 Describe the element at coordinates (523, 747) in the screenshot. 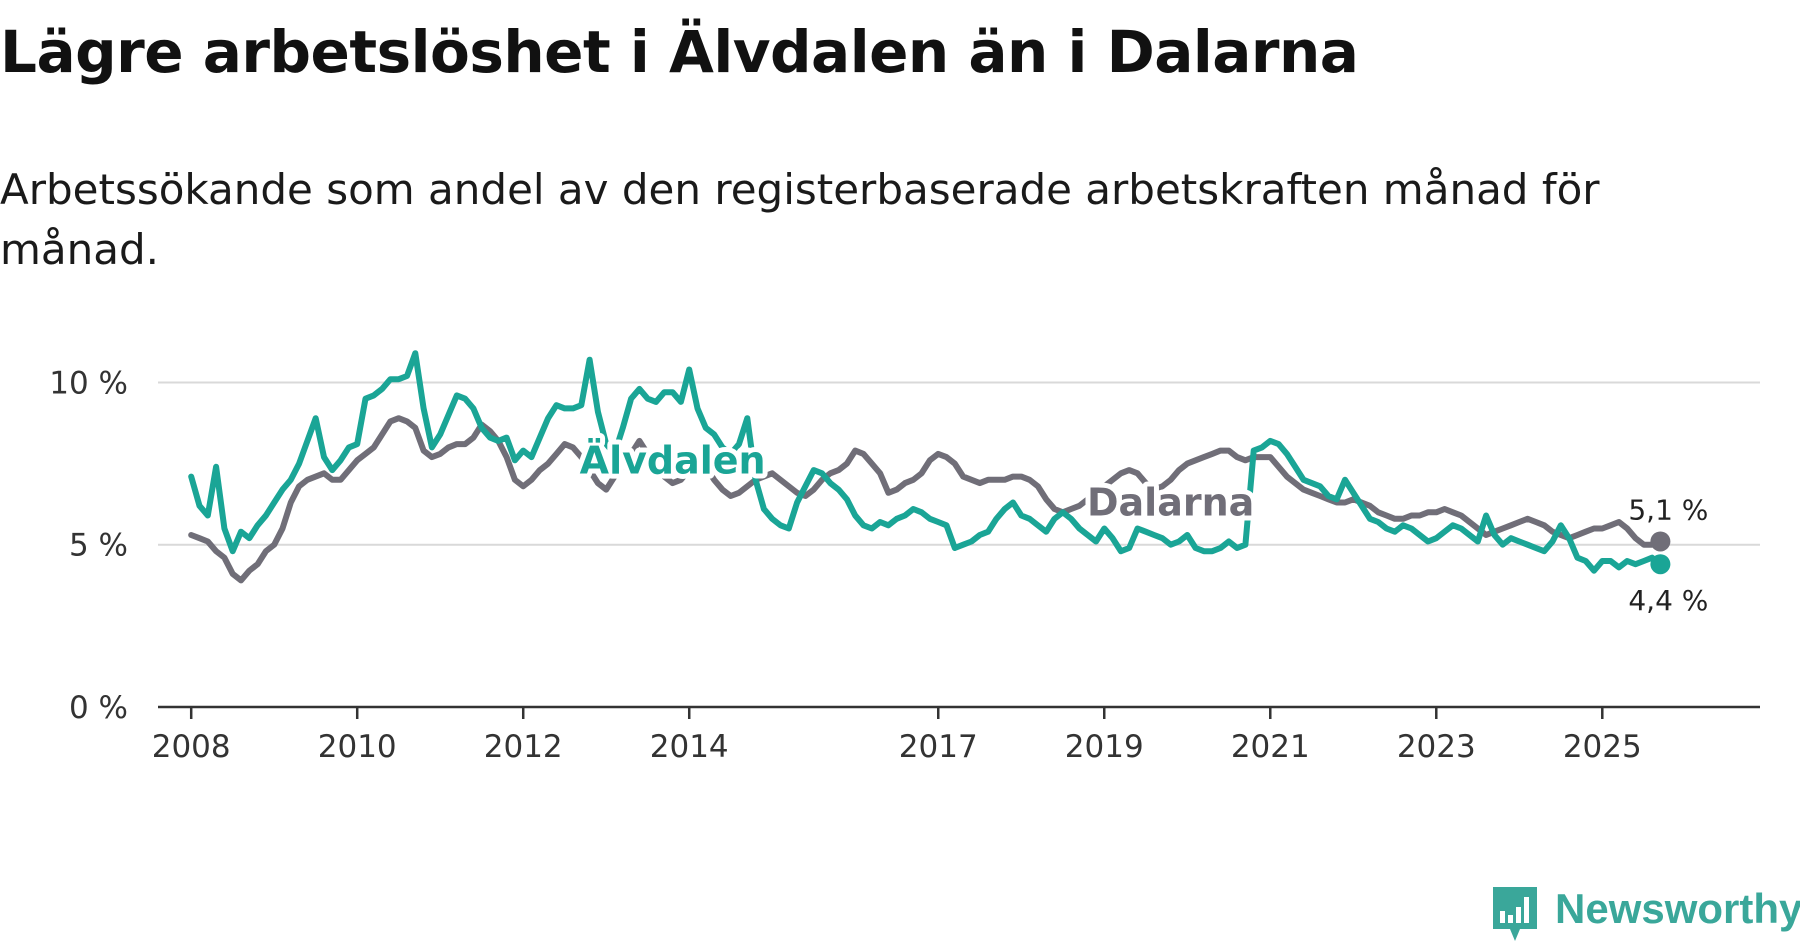

I see `x-tick-label: 2012` at that location.